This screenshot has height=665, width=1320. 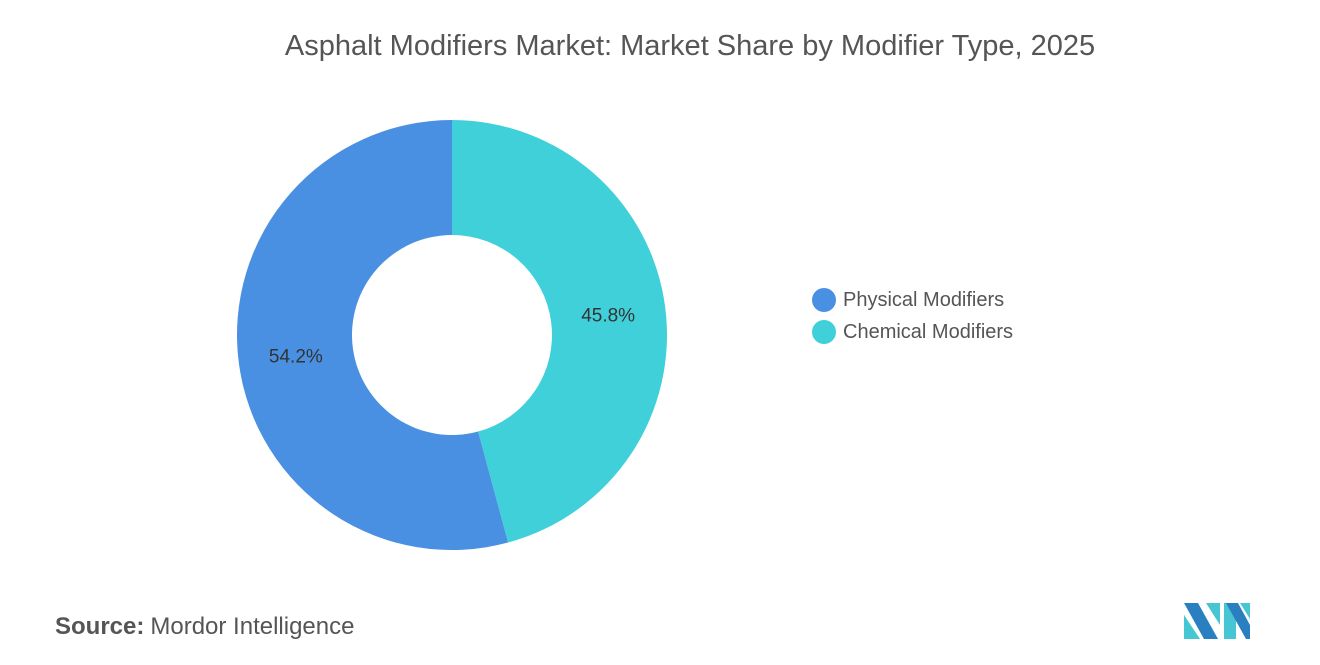 I want to click on slice-physical-modifiers, so click(x=372, y=335).